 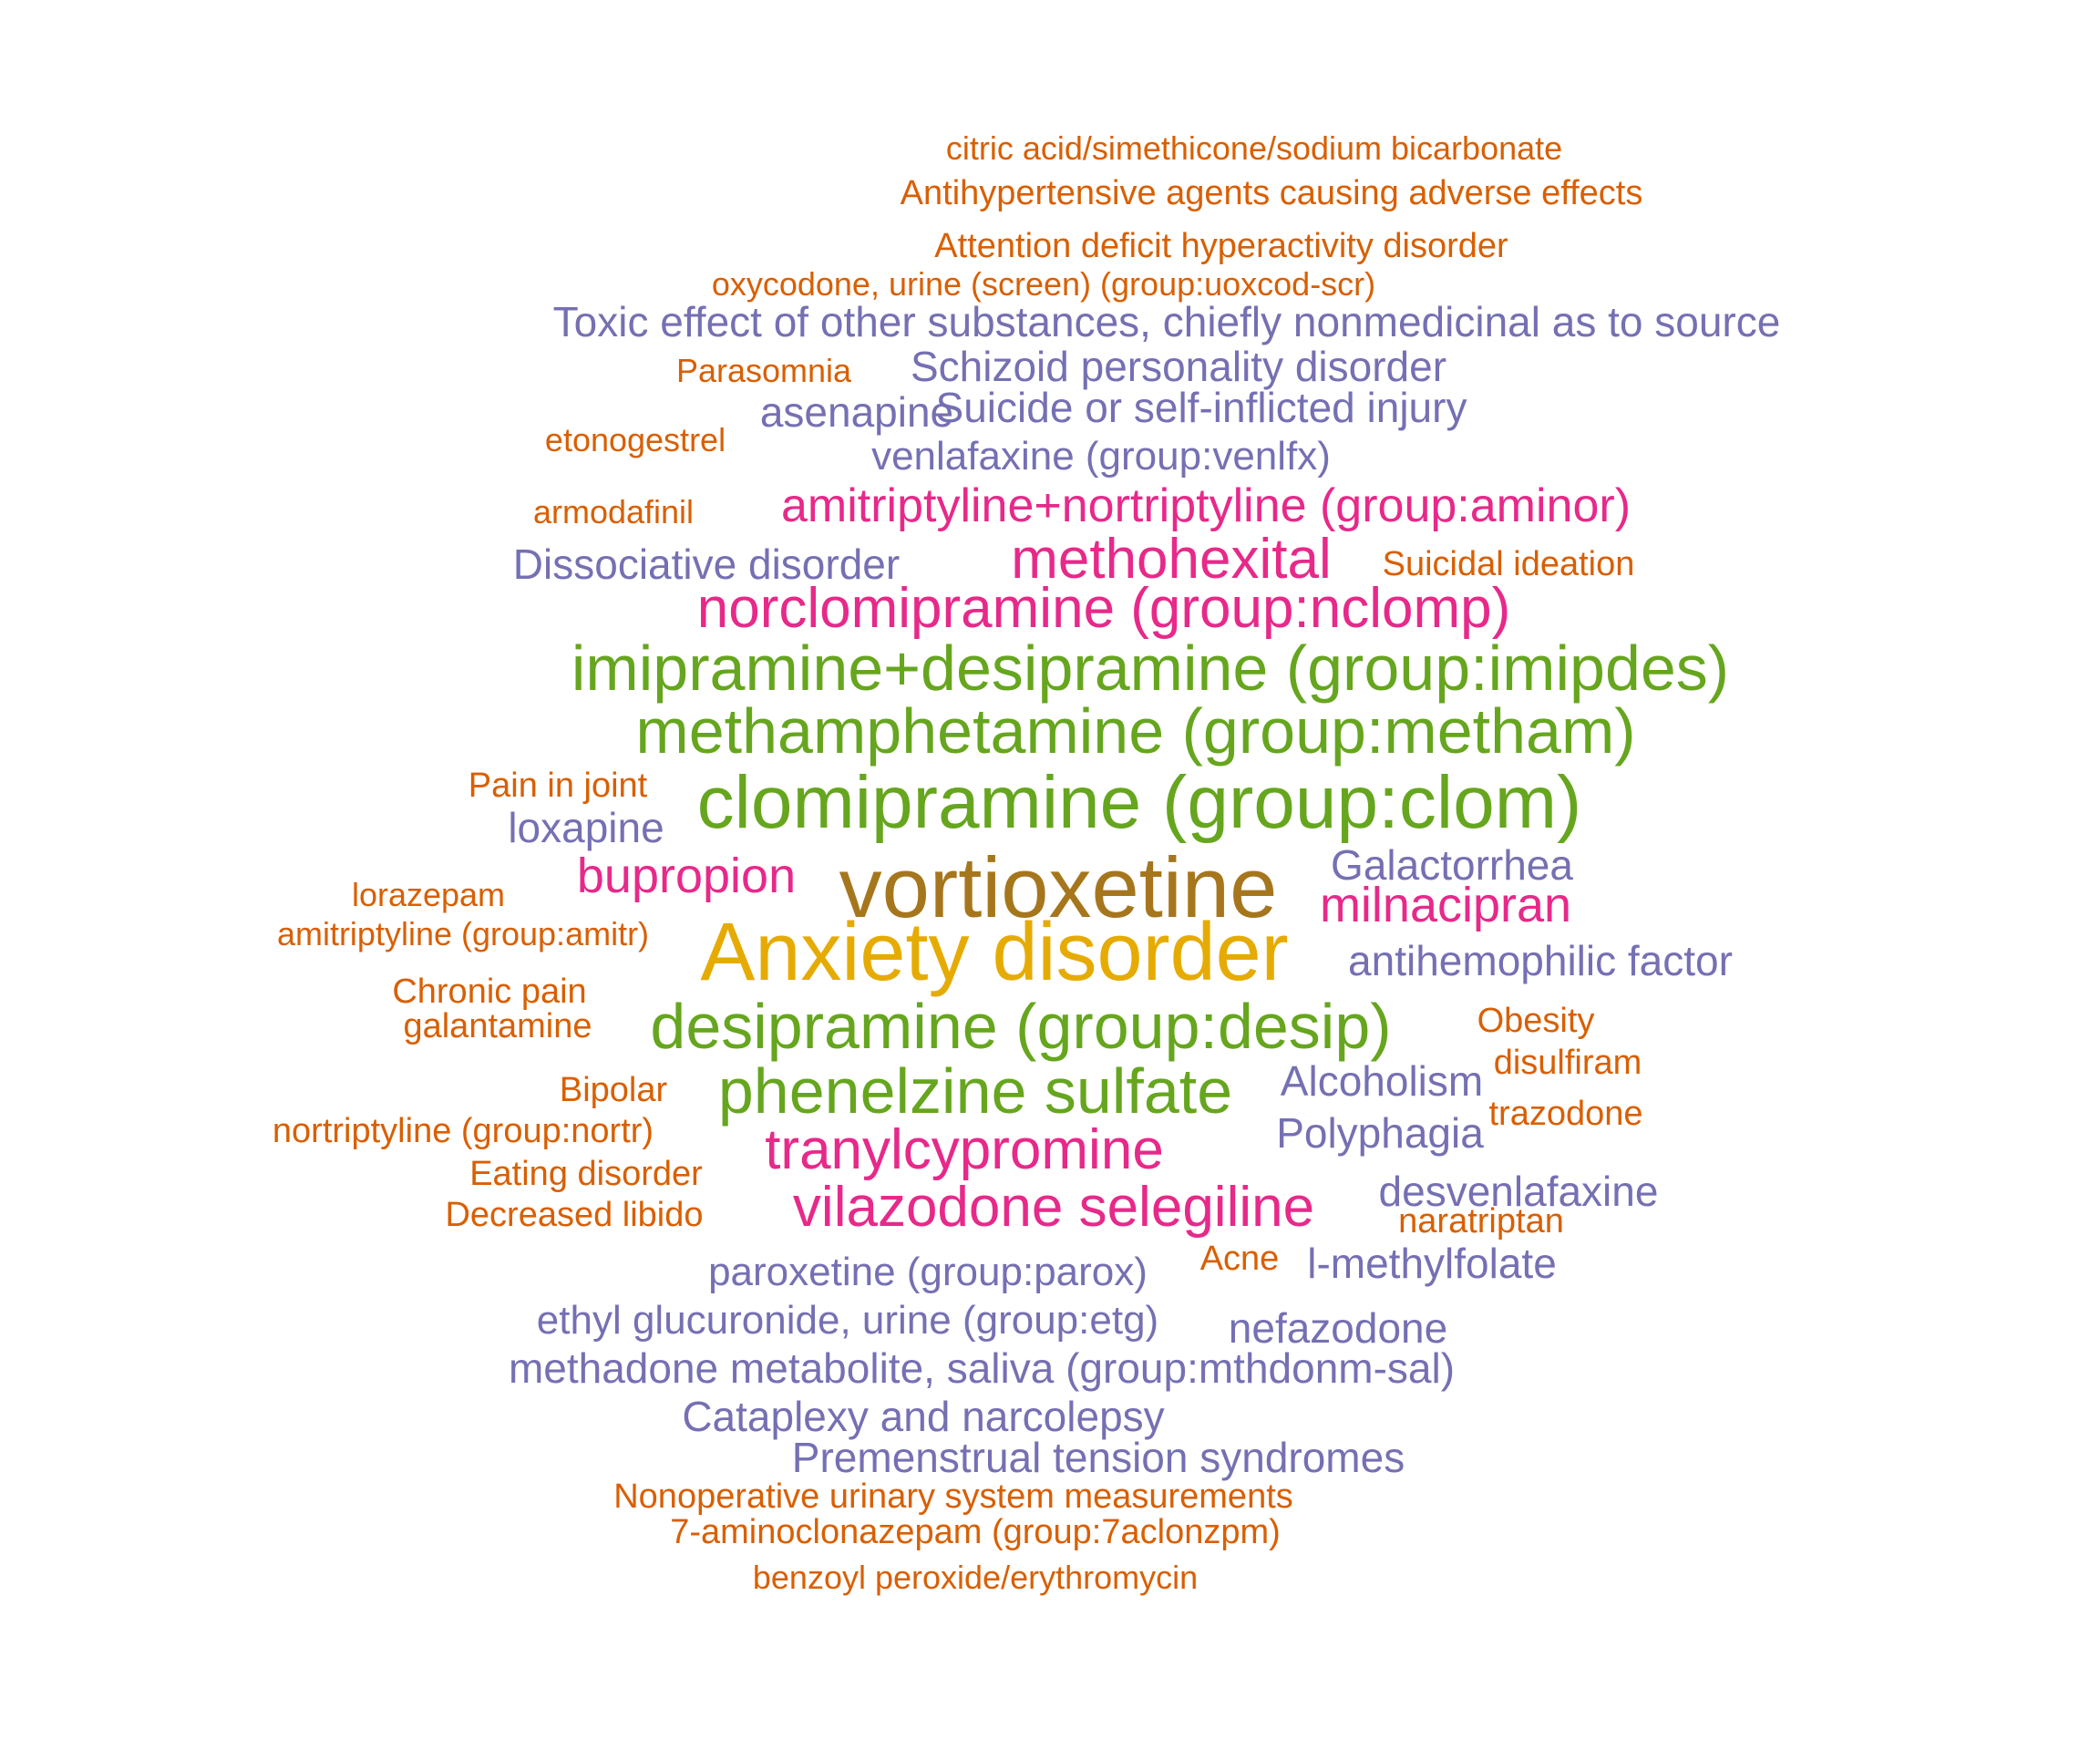 What do you see at coordinates (924, 1416) in the screenshot?
I see `word: Cataplexy and narcolepsy` at bounding box center [924, 1416].